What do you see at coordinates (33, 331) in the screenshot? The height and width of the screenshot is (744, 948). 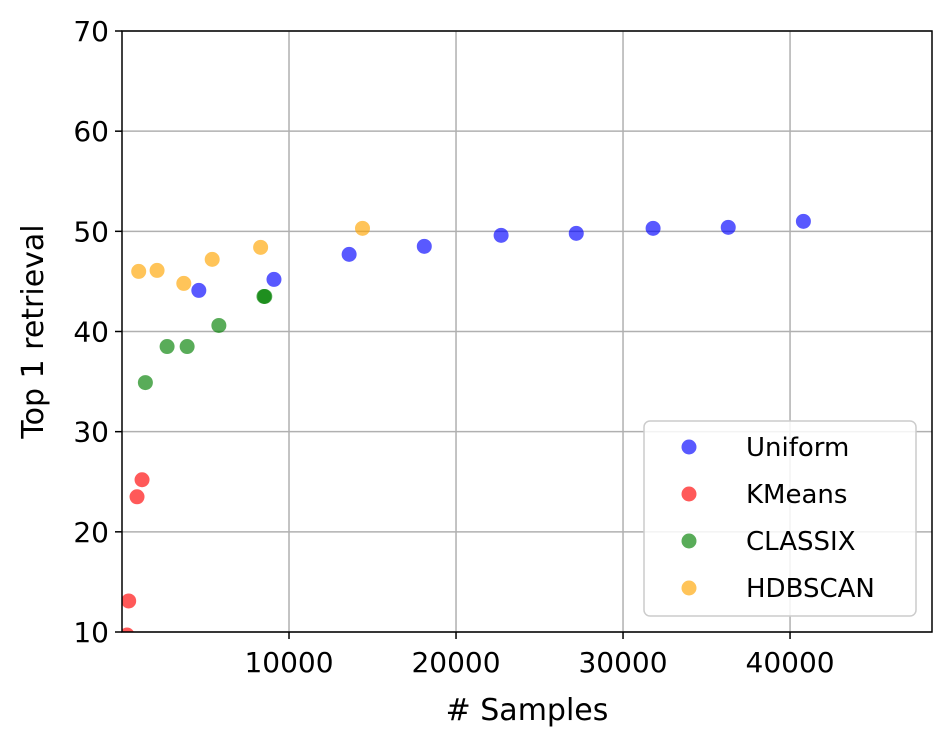 I see `y-axis-title: Top 1 retrieval` at bounding box center [33, 331].